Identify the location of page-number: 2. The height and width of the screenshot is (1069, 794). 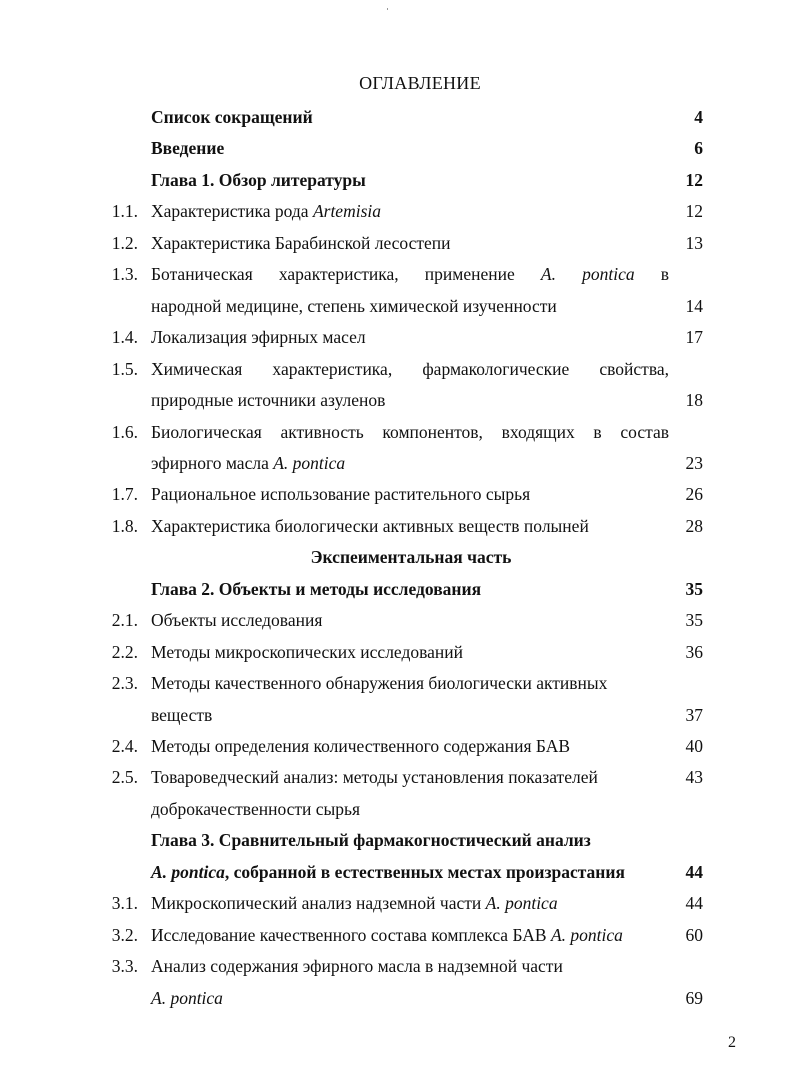
(732, 1042).